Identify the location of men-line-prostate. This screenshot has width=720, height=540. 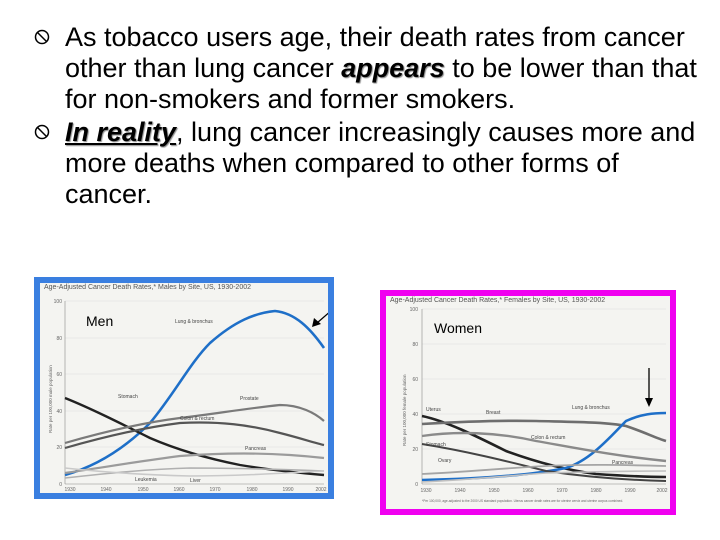
(194, 424).